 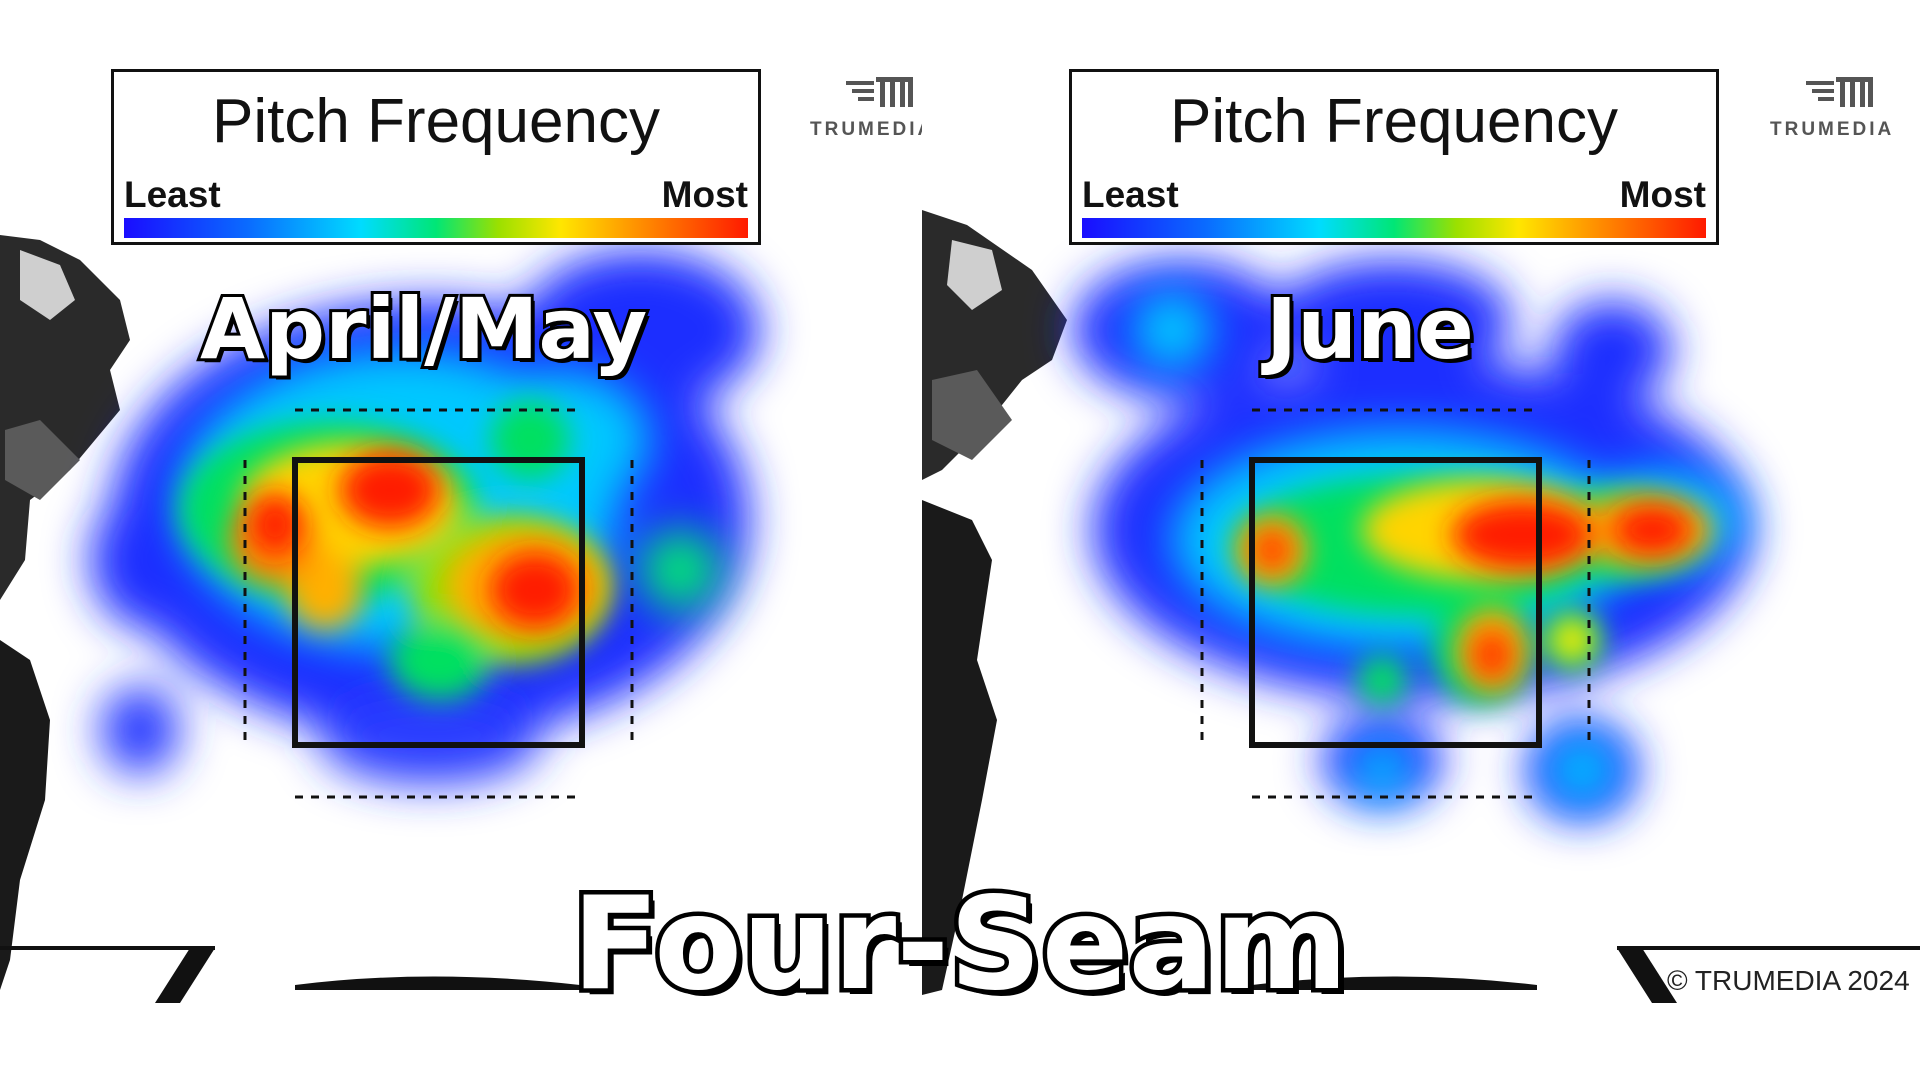 I want to click on main-title: Four-Seam, so click(x=959, y=945).